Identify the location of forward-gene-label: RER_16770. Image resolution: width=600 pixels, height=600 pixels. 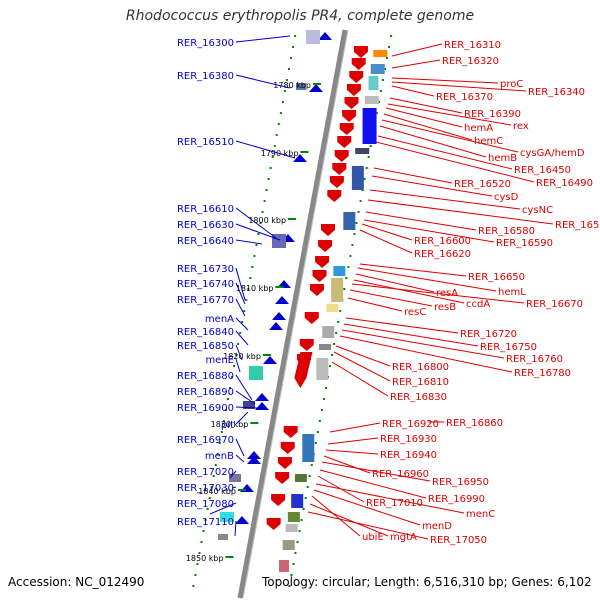
(205, 300).